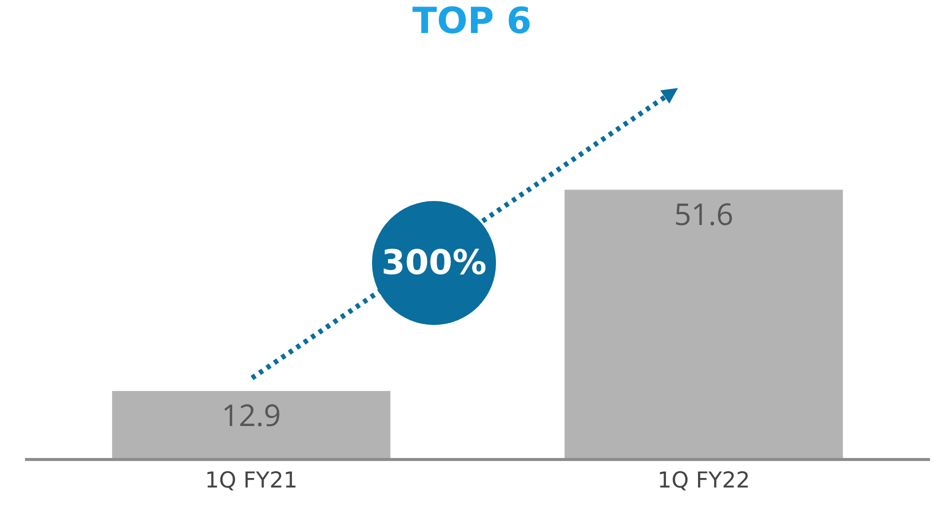 This screenshot has height=516, width=944. What do you see at coordinates (472, 21) in the screenshot?
I see `chart-title: TOP 6` at bounding box center [472, 21].